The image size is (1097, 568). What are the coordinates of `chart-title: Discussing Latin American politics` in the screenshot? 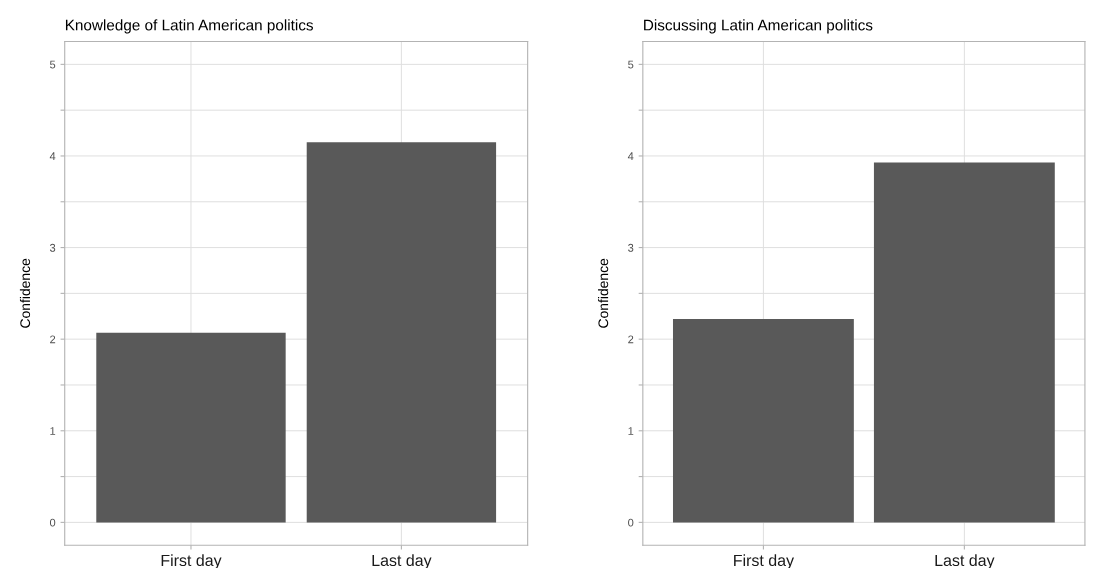 It's located at (758, 26).